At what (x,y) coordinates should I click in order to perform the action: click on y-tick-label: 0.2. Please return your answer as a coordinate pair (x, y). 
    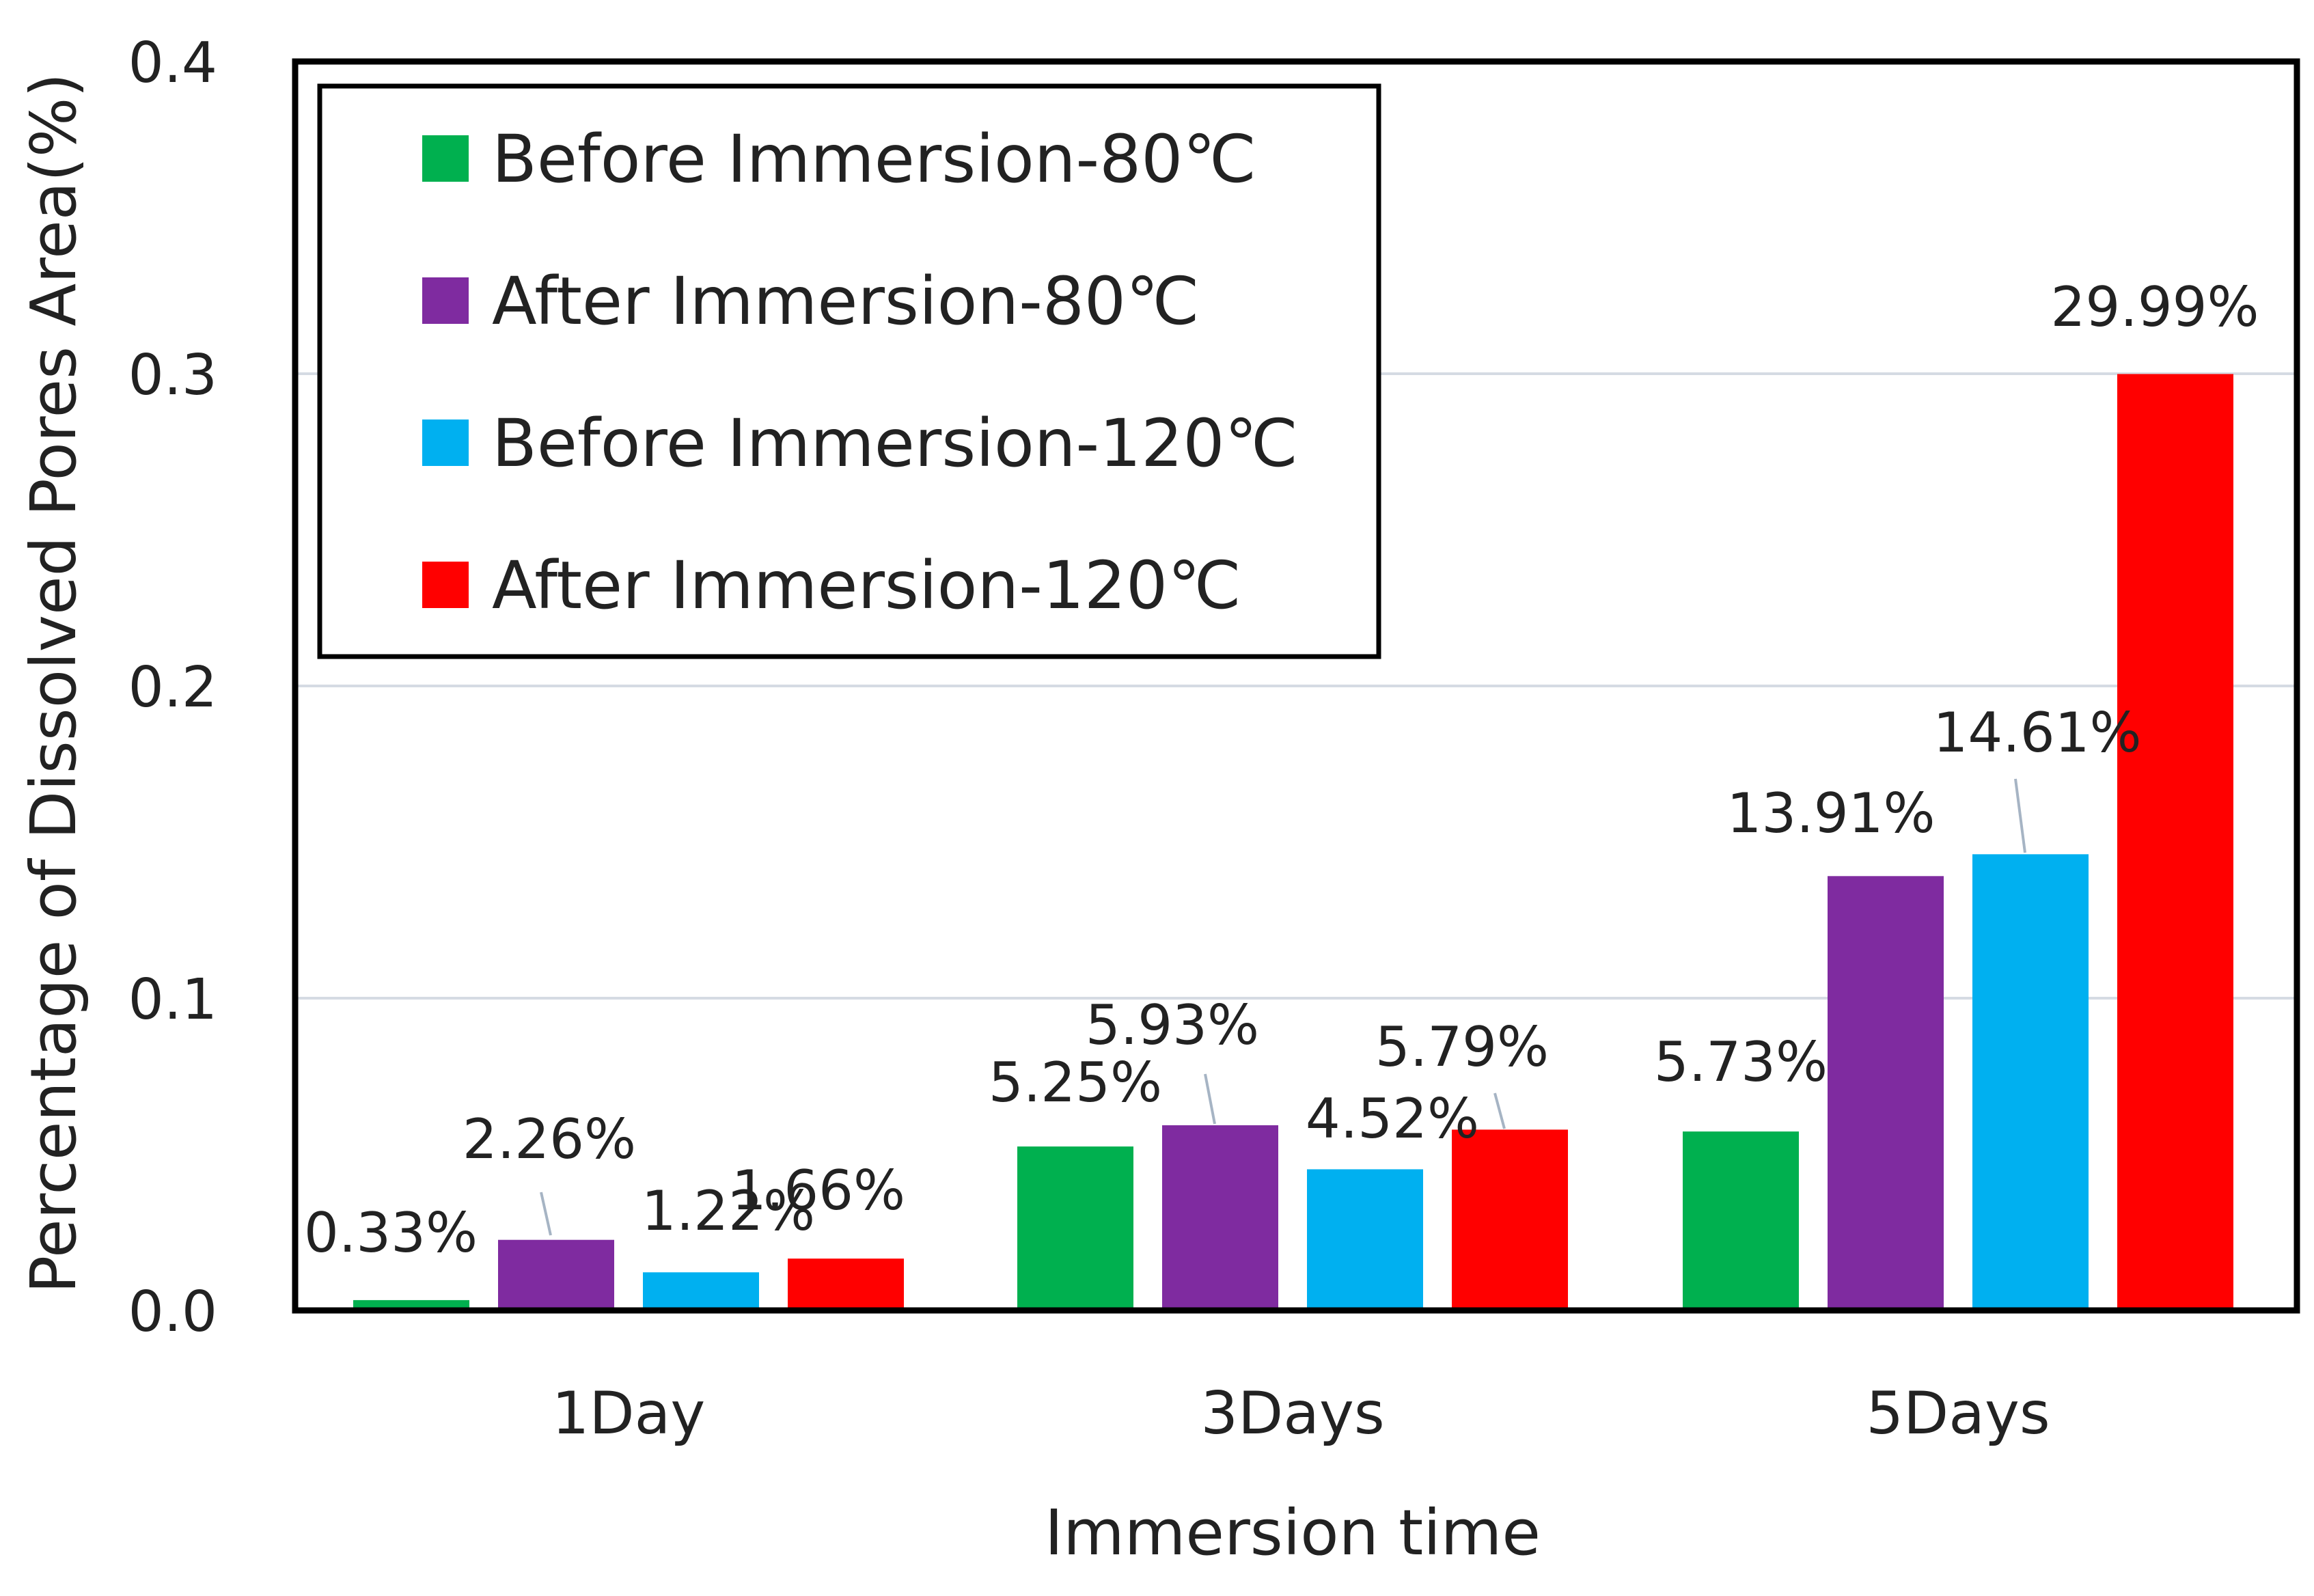
    Looking at the image, I should click on (172, 687).